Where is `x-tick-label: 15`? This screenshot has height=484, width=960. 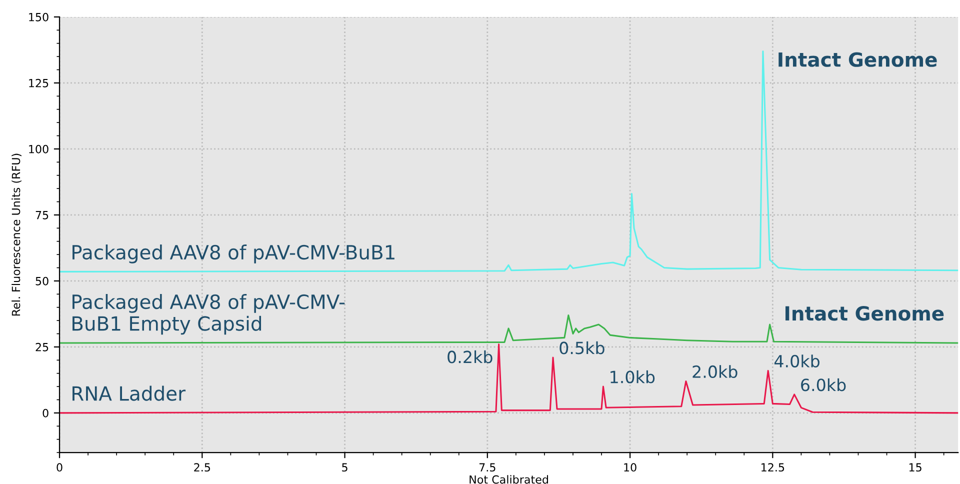 x-tick-label: 15 is located at coordinates (915, 467).